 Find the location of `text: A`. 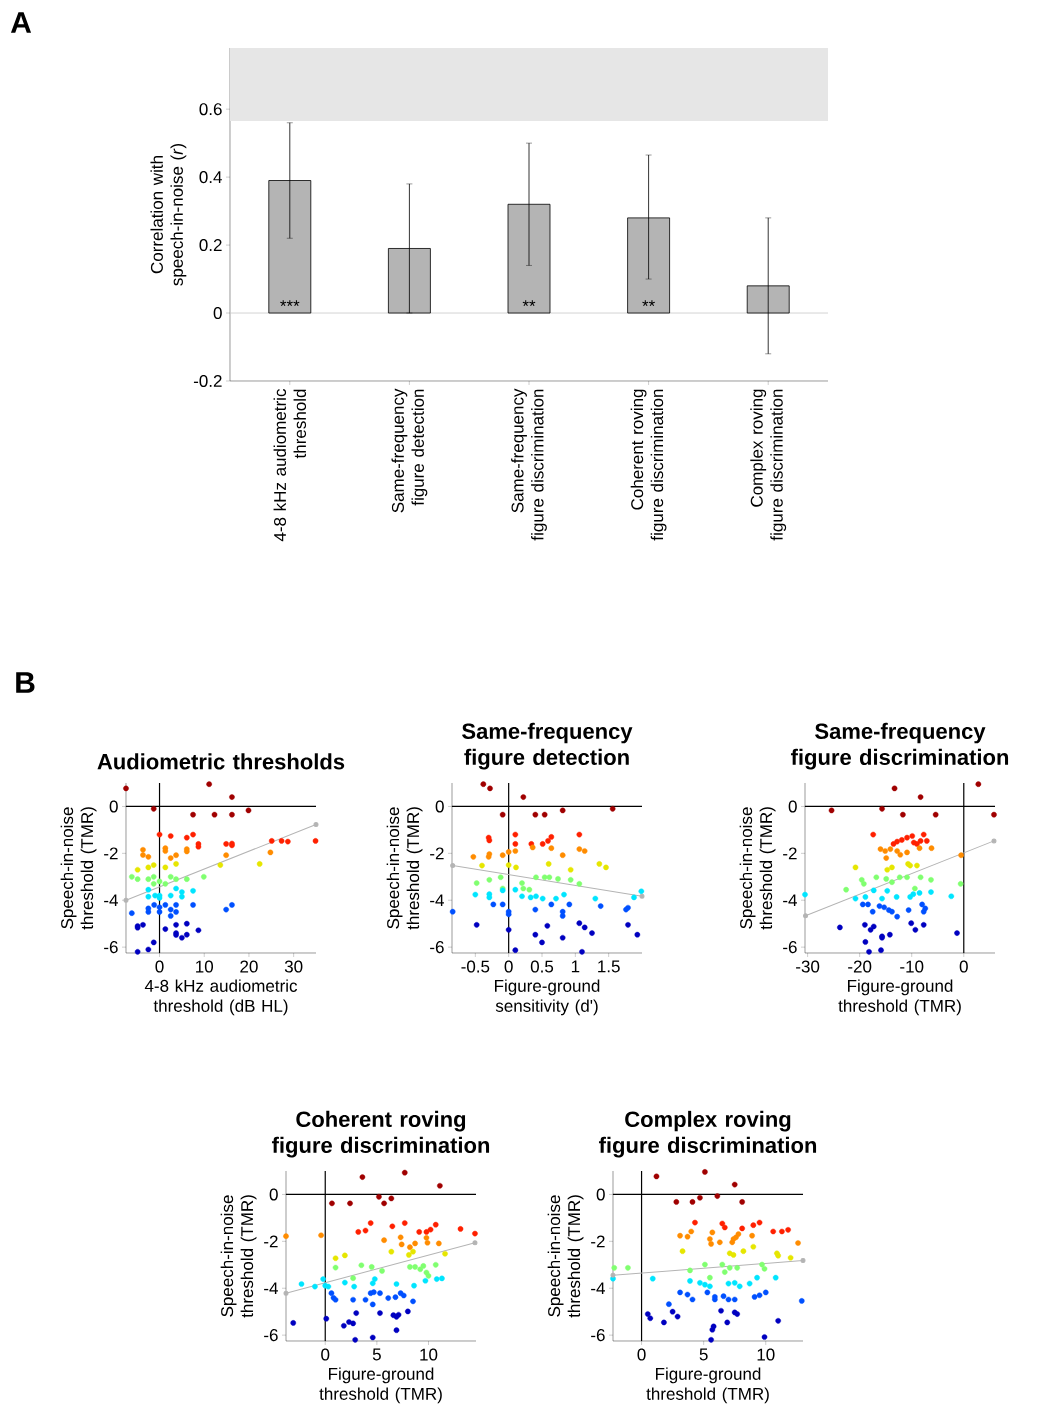

text: A is located at coordinates (20, 22).